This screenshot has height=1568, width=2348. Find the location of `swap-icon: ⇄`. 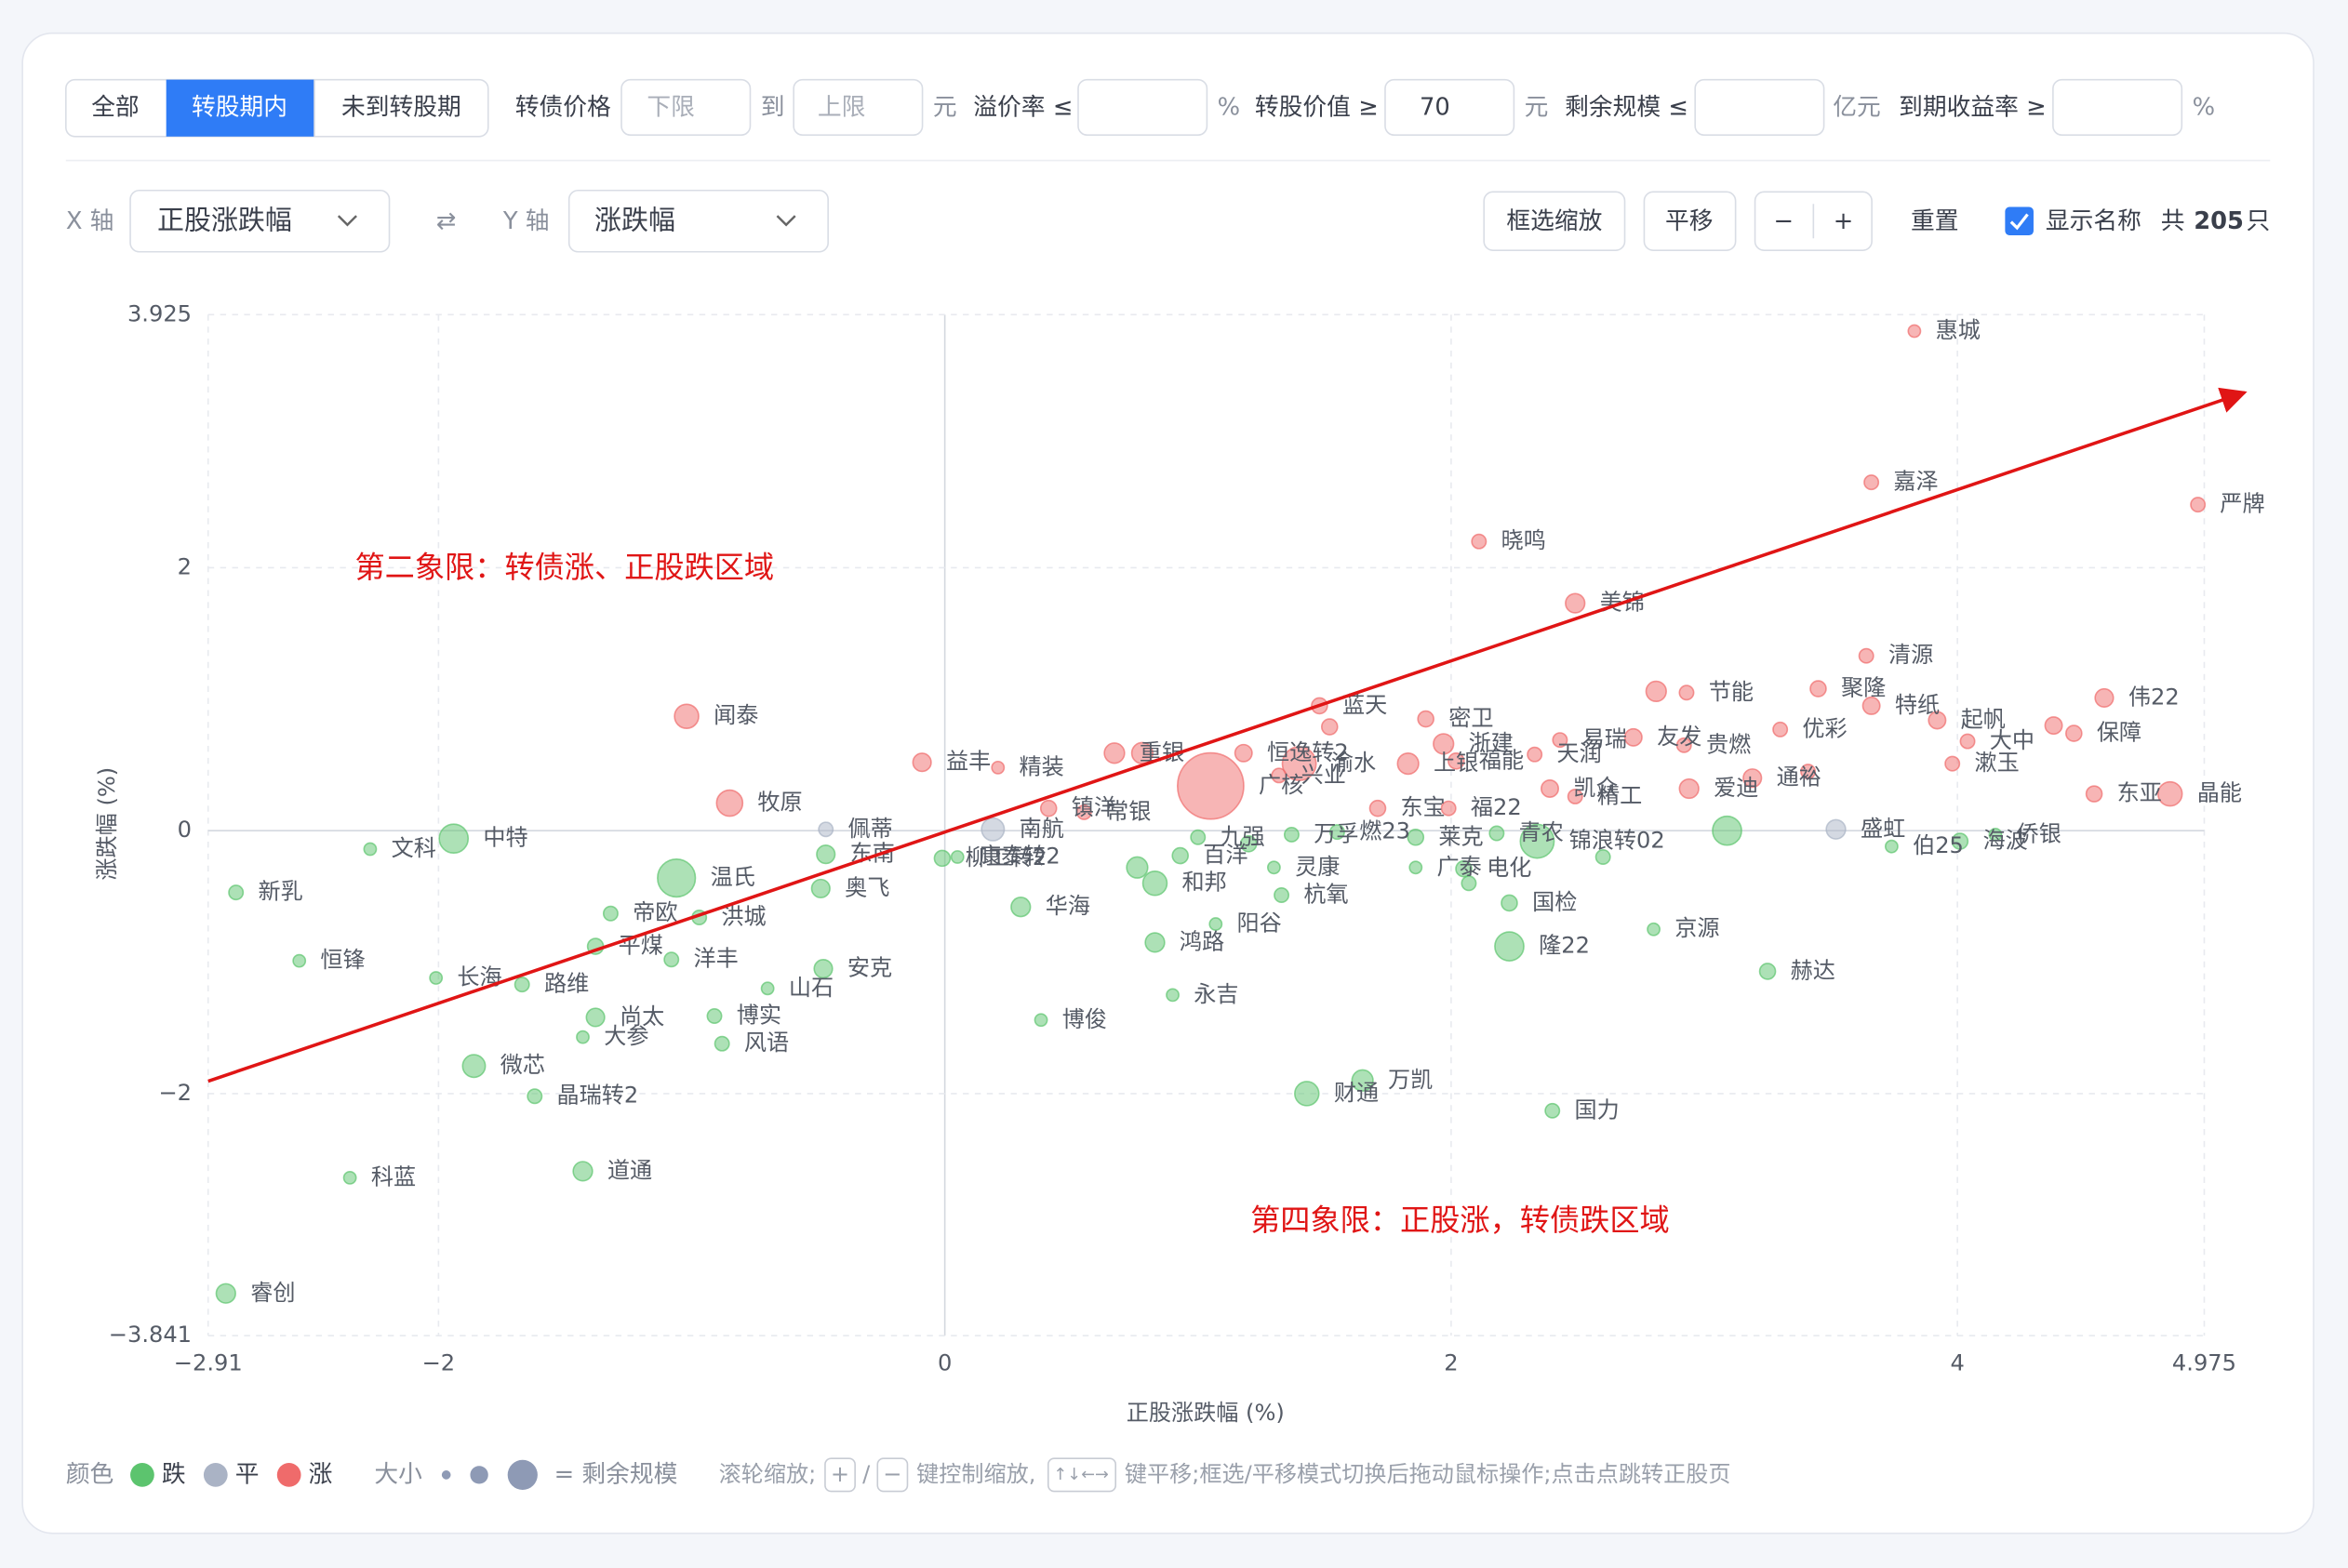

swap-icon: ⇄ is located at coordinates (446, 221).